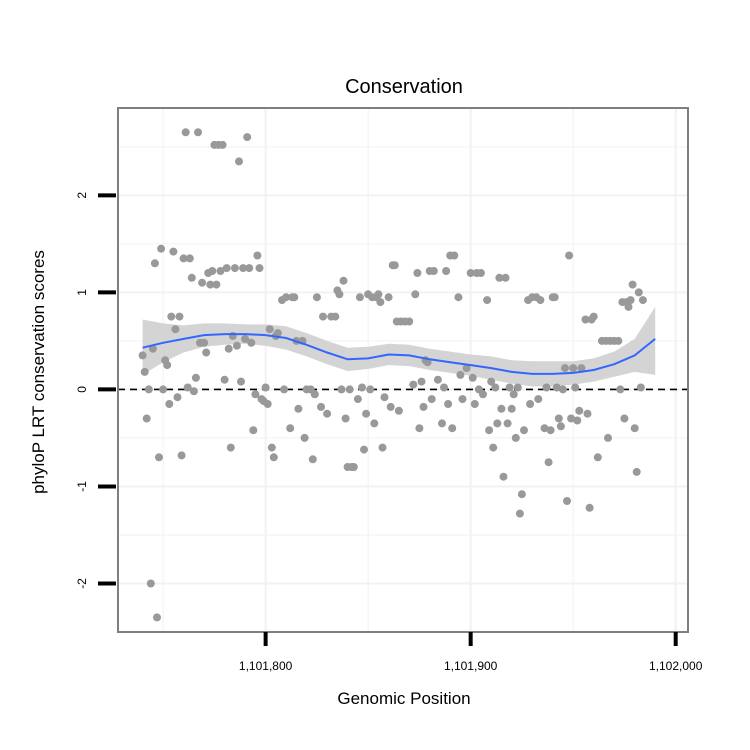  I want to click on y-tick-label: -1, so click(82, 486).